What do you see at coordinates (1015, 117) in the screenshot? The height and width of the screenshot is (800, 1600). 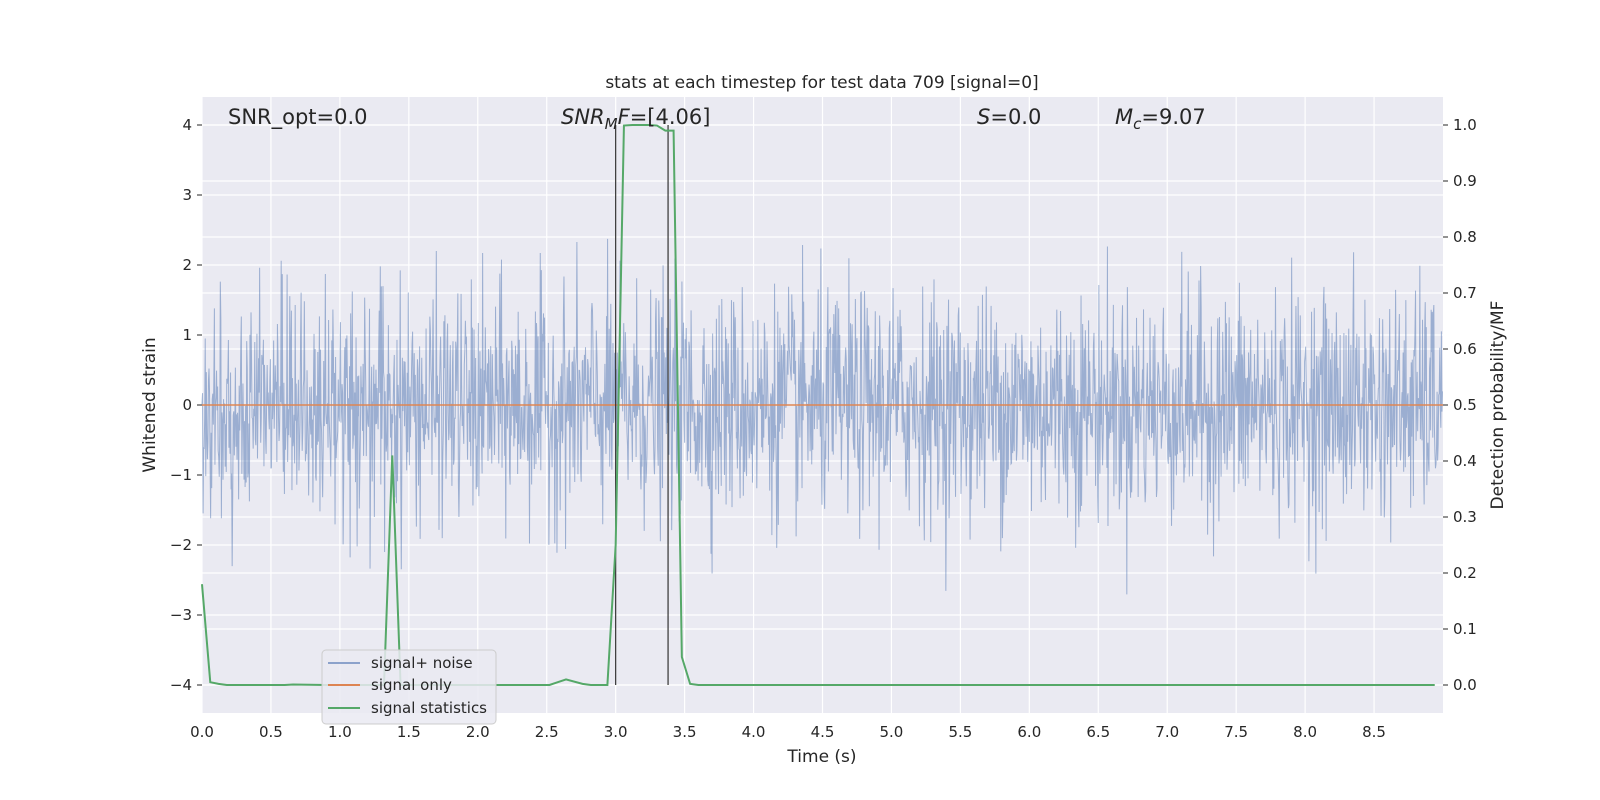 I see `s-value: =0.0` at bounding box center [1015, 117].